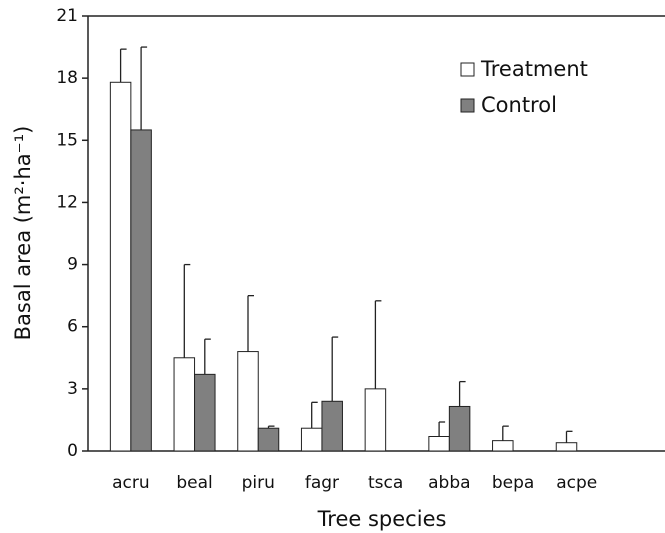 The height and width of the screenshot is (533, 665). I want to click on y-tick-label: 3, so click(72, 389).